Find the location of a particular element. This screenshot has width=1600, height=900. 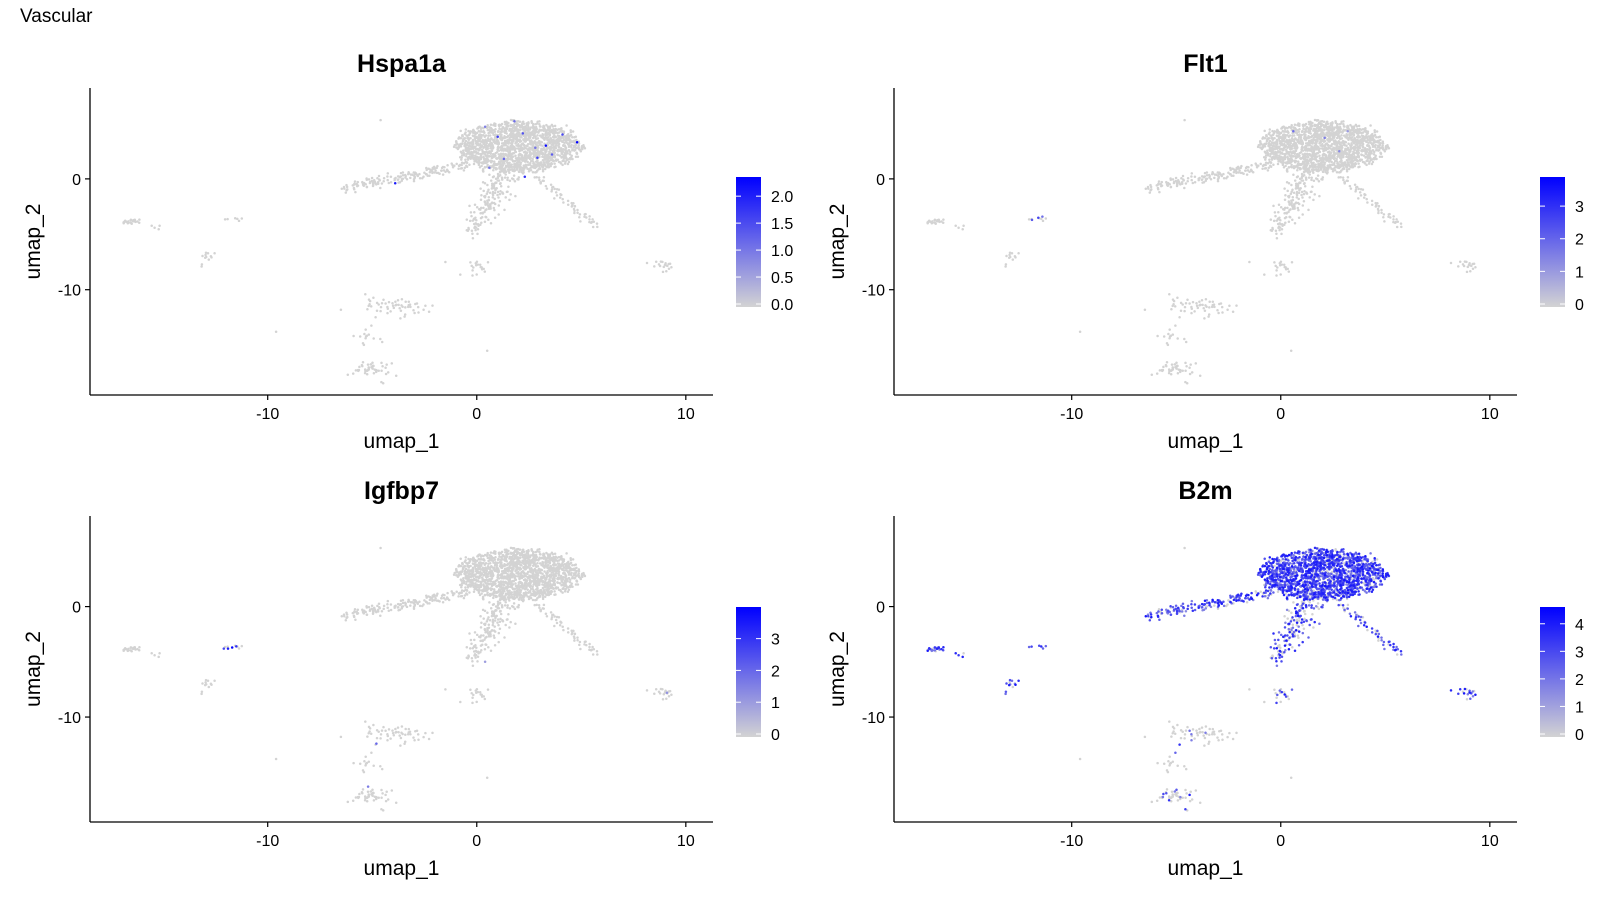

panel-title: Igfbp7 is located at coordinates (401, 491).